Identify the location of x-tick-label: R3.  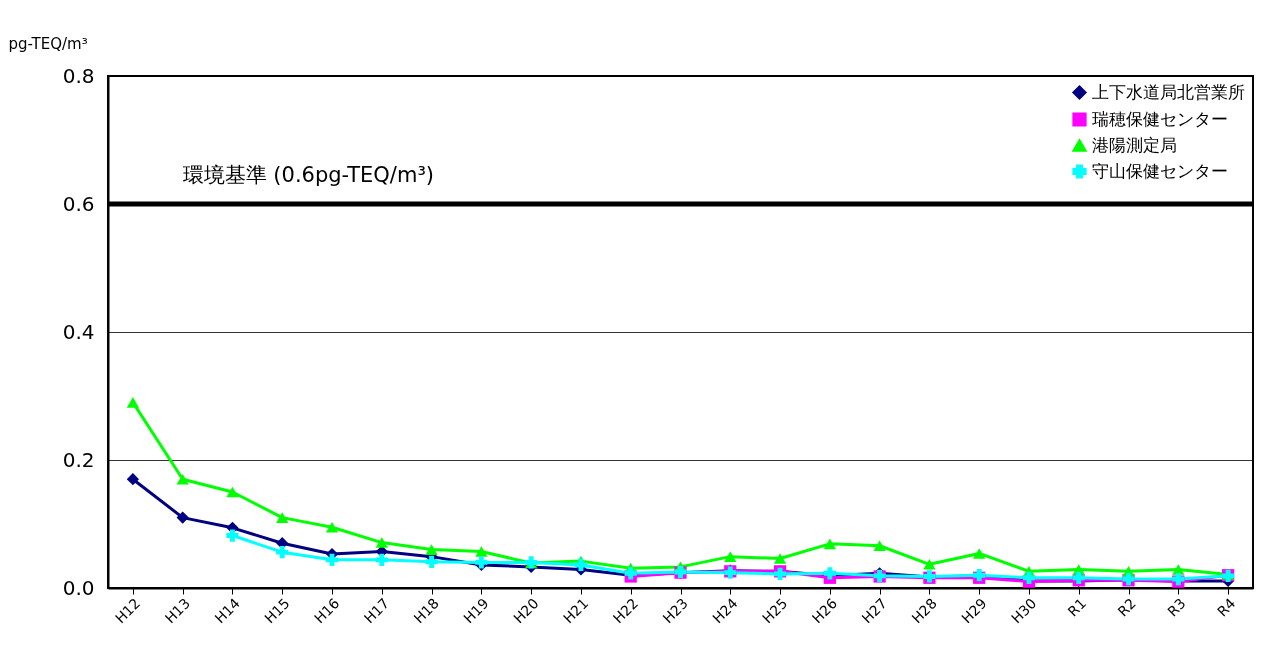
(1176, 607).